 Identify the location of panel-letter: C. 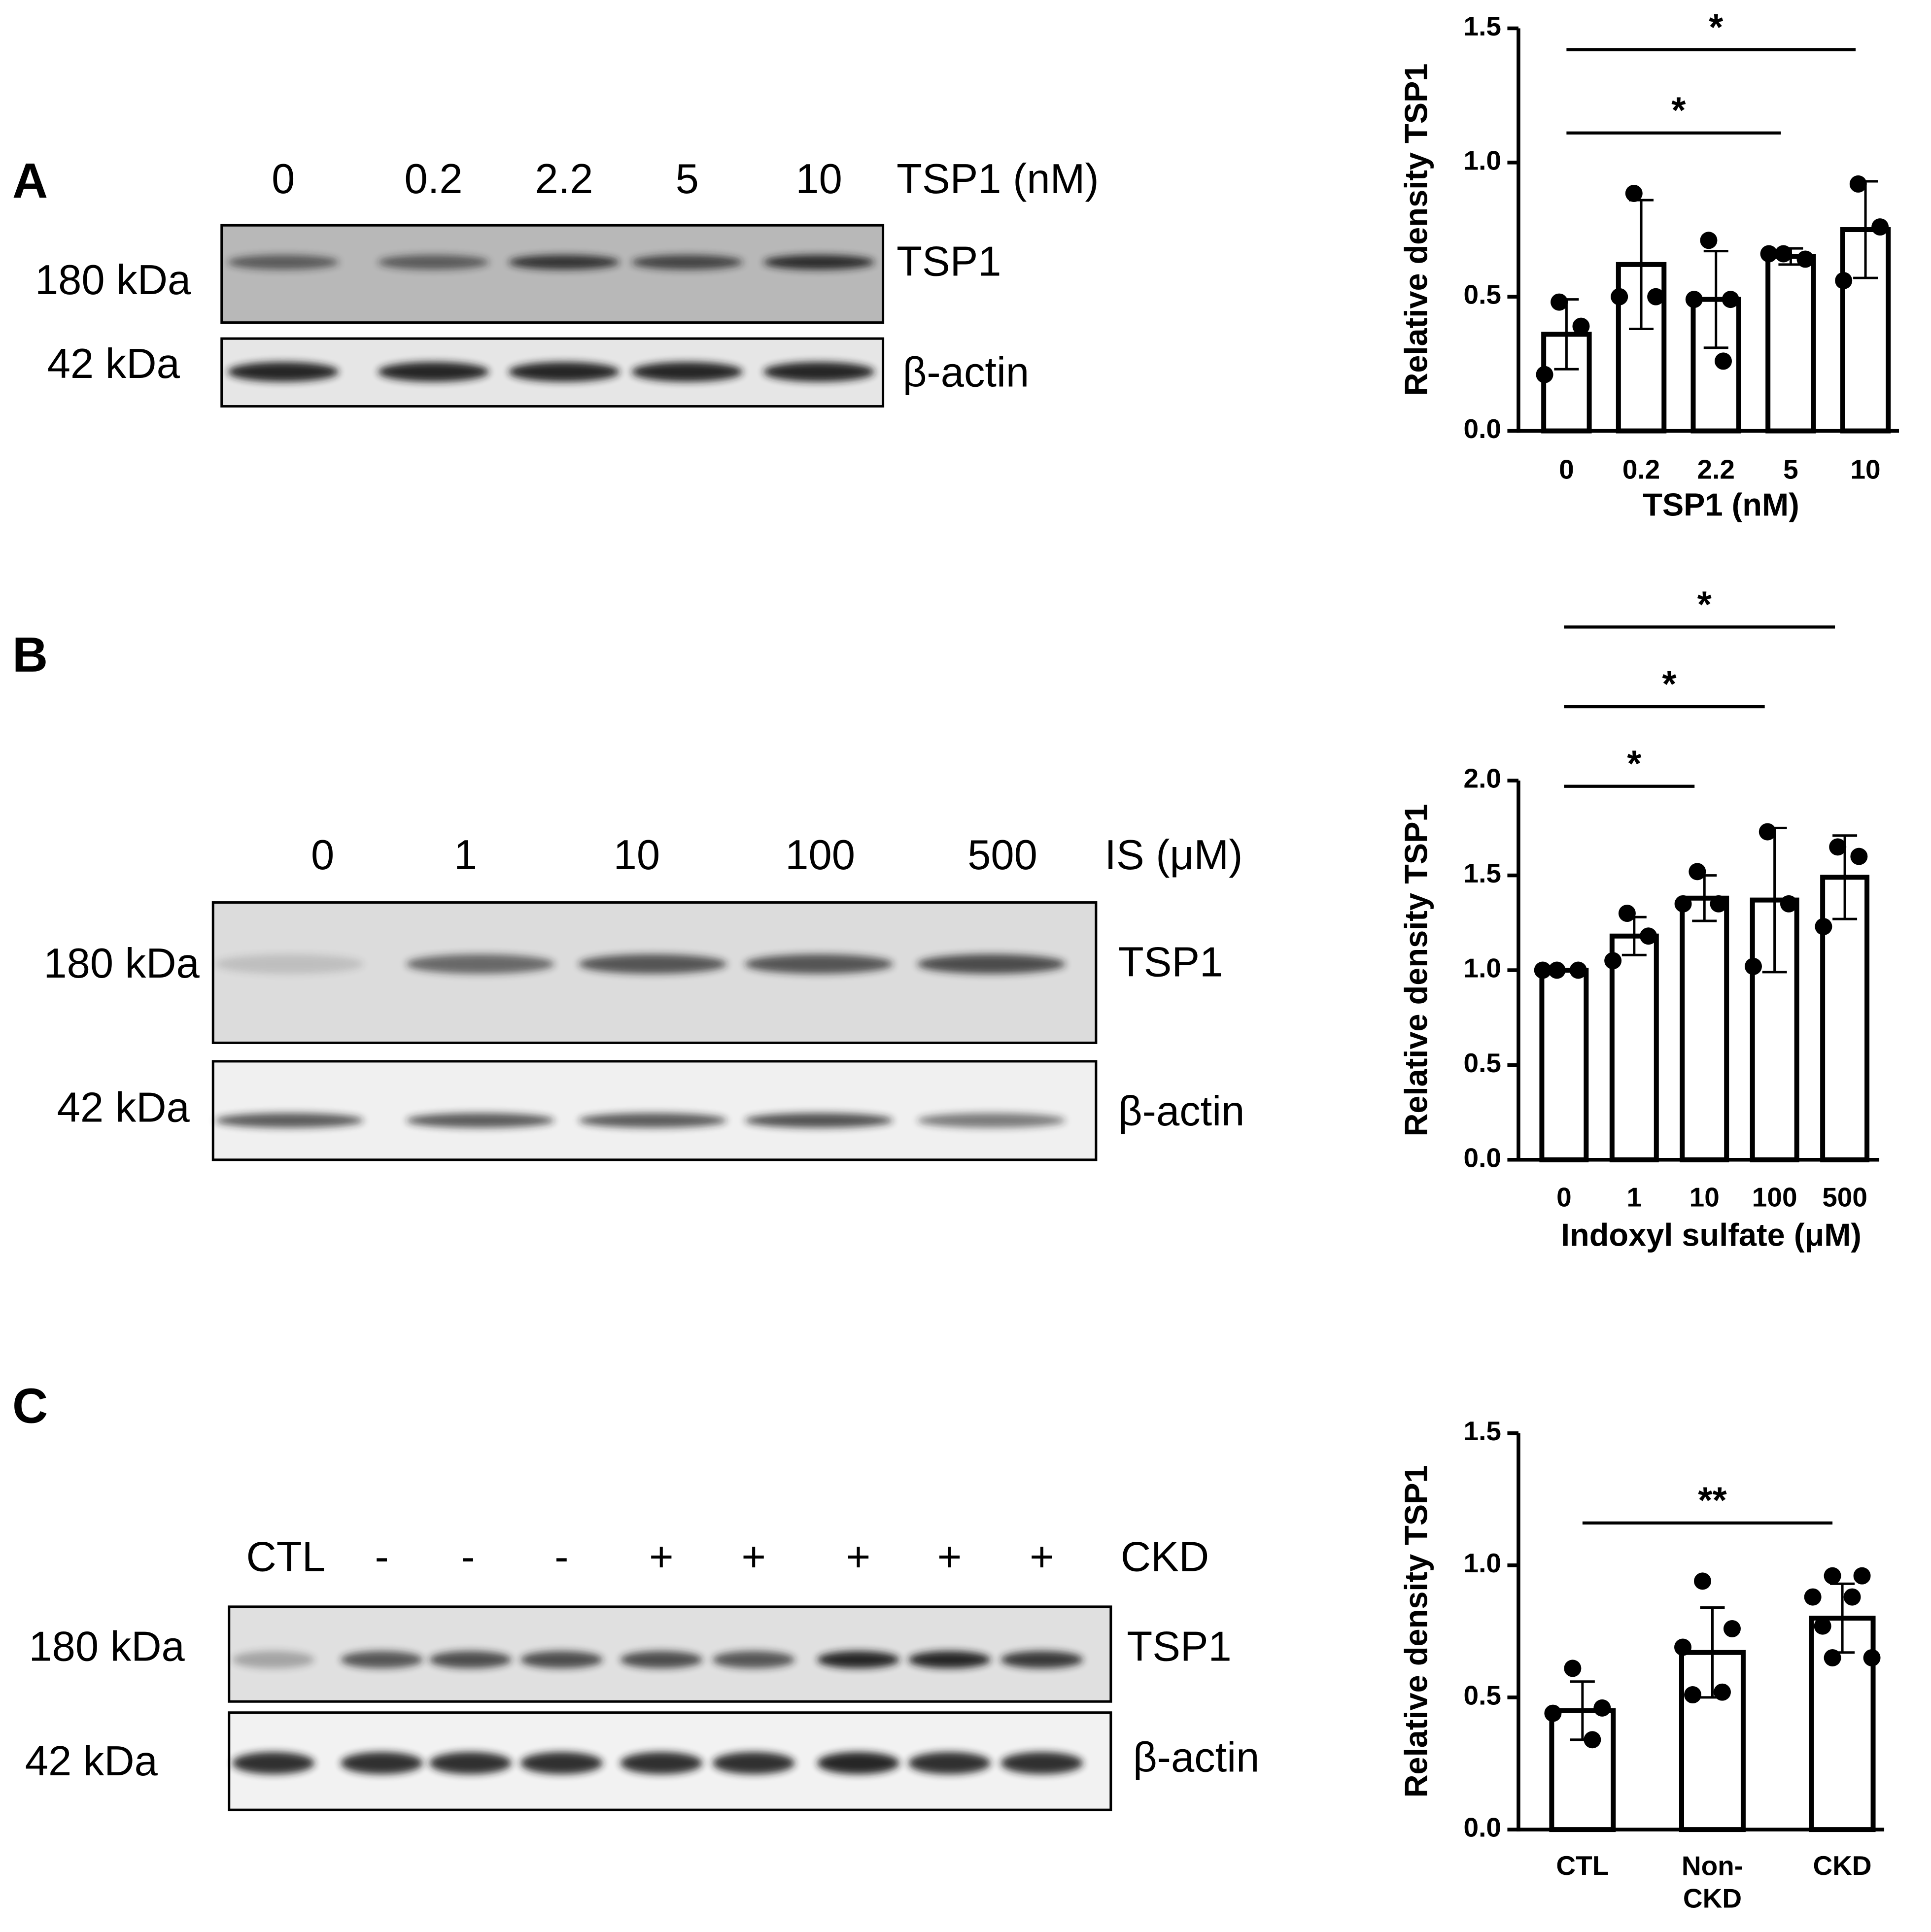
(30, 1406).